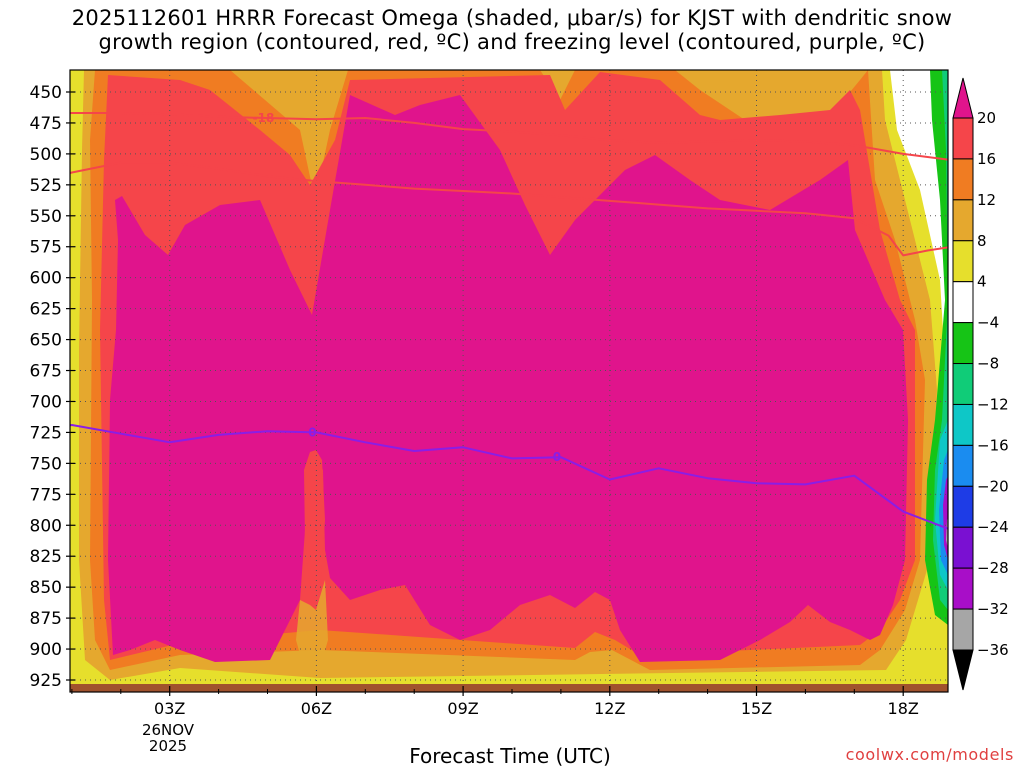  I want to click on y-tick-label: 850, so click(46, 588).